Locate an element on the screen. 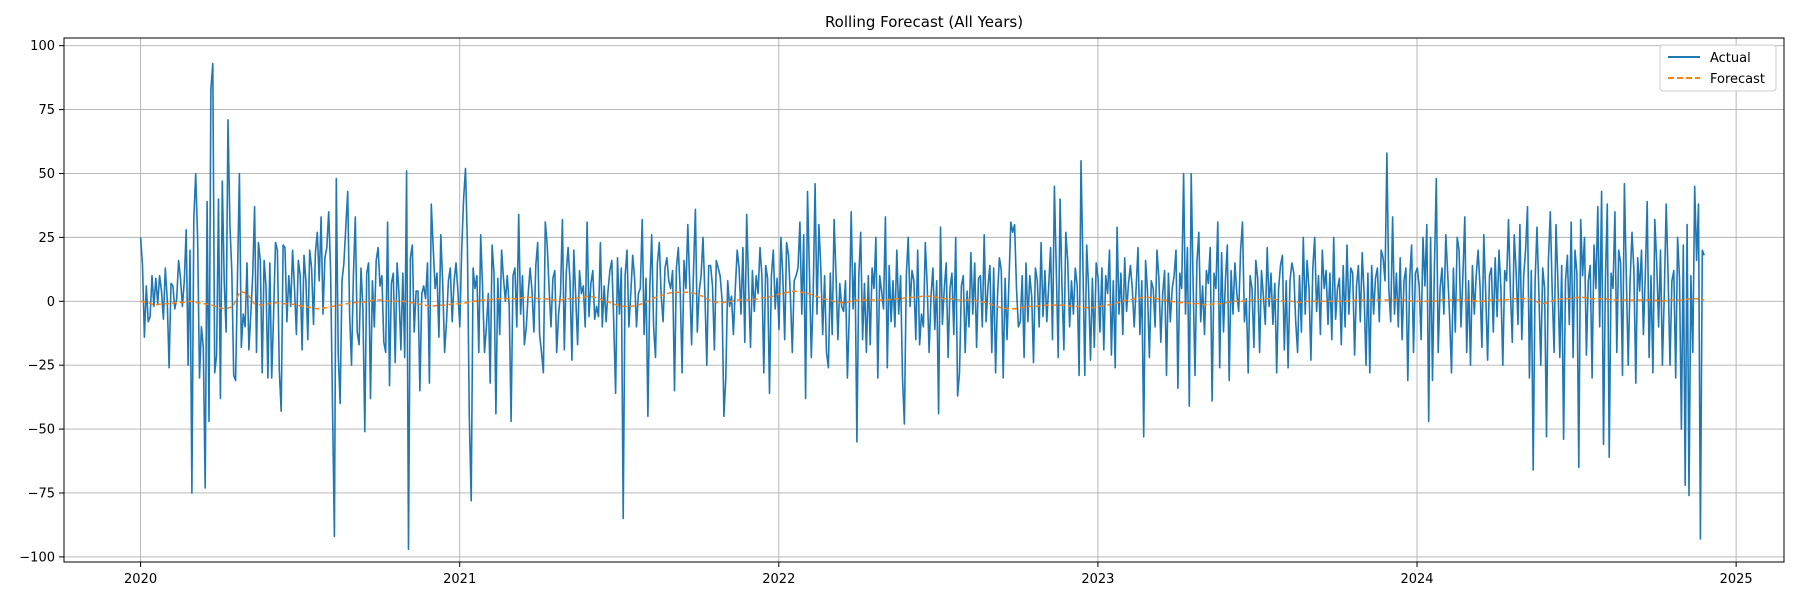  y-tick-label: 75 is located at coordinates (46, 110).